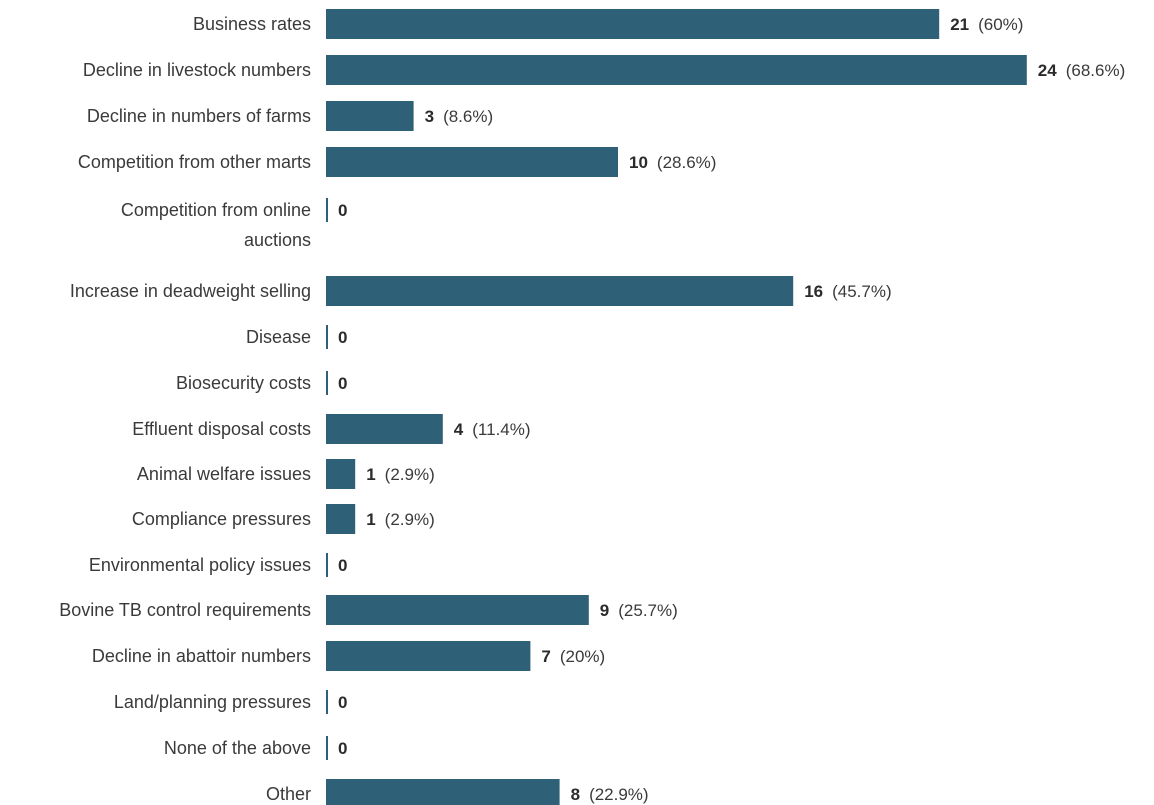  Describe the element at coordinates (619, 794) in the screenshot. I see `data-label-percent: (22.9%)` at that location.